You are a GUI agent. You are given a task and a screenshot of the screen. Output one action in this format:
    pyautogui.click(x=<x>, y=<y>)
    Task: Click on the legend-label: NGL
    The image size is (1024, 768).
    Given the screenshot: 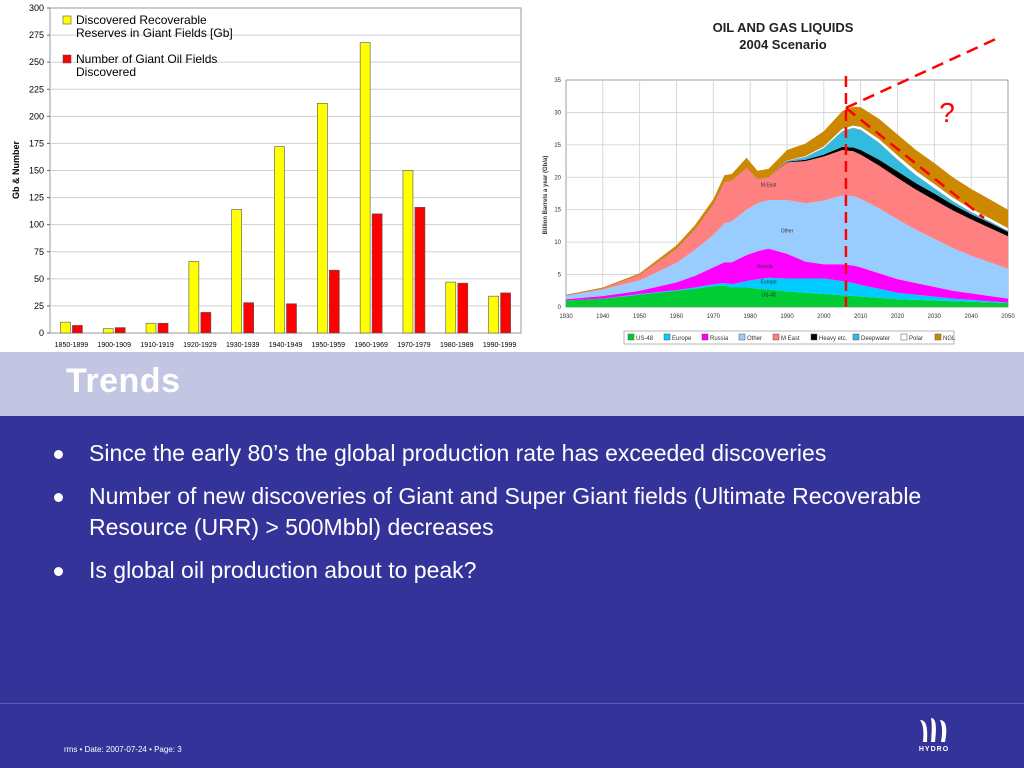 What is the action you would take?
    pyautogui.click(x=949, y=339)
    